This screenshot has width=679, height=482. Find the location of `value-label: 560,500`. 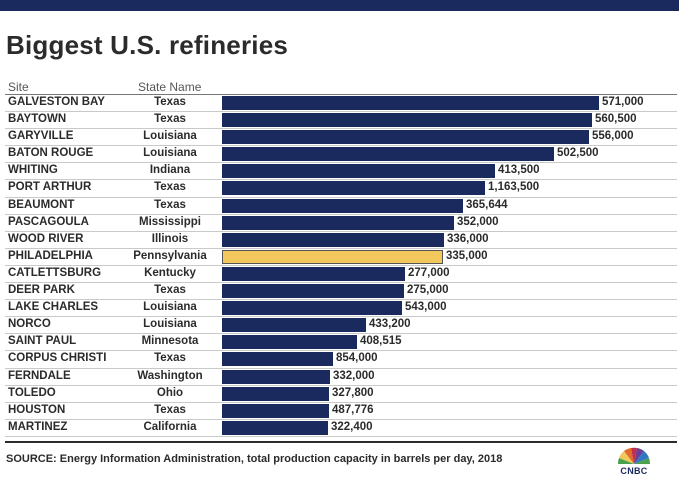

value-label: 560,500 is located at coordinates (616, 119).